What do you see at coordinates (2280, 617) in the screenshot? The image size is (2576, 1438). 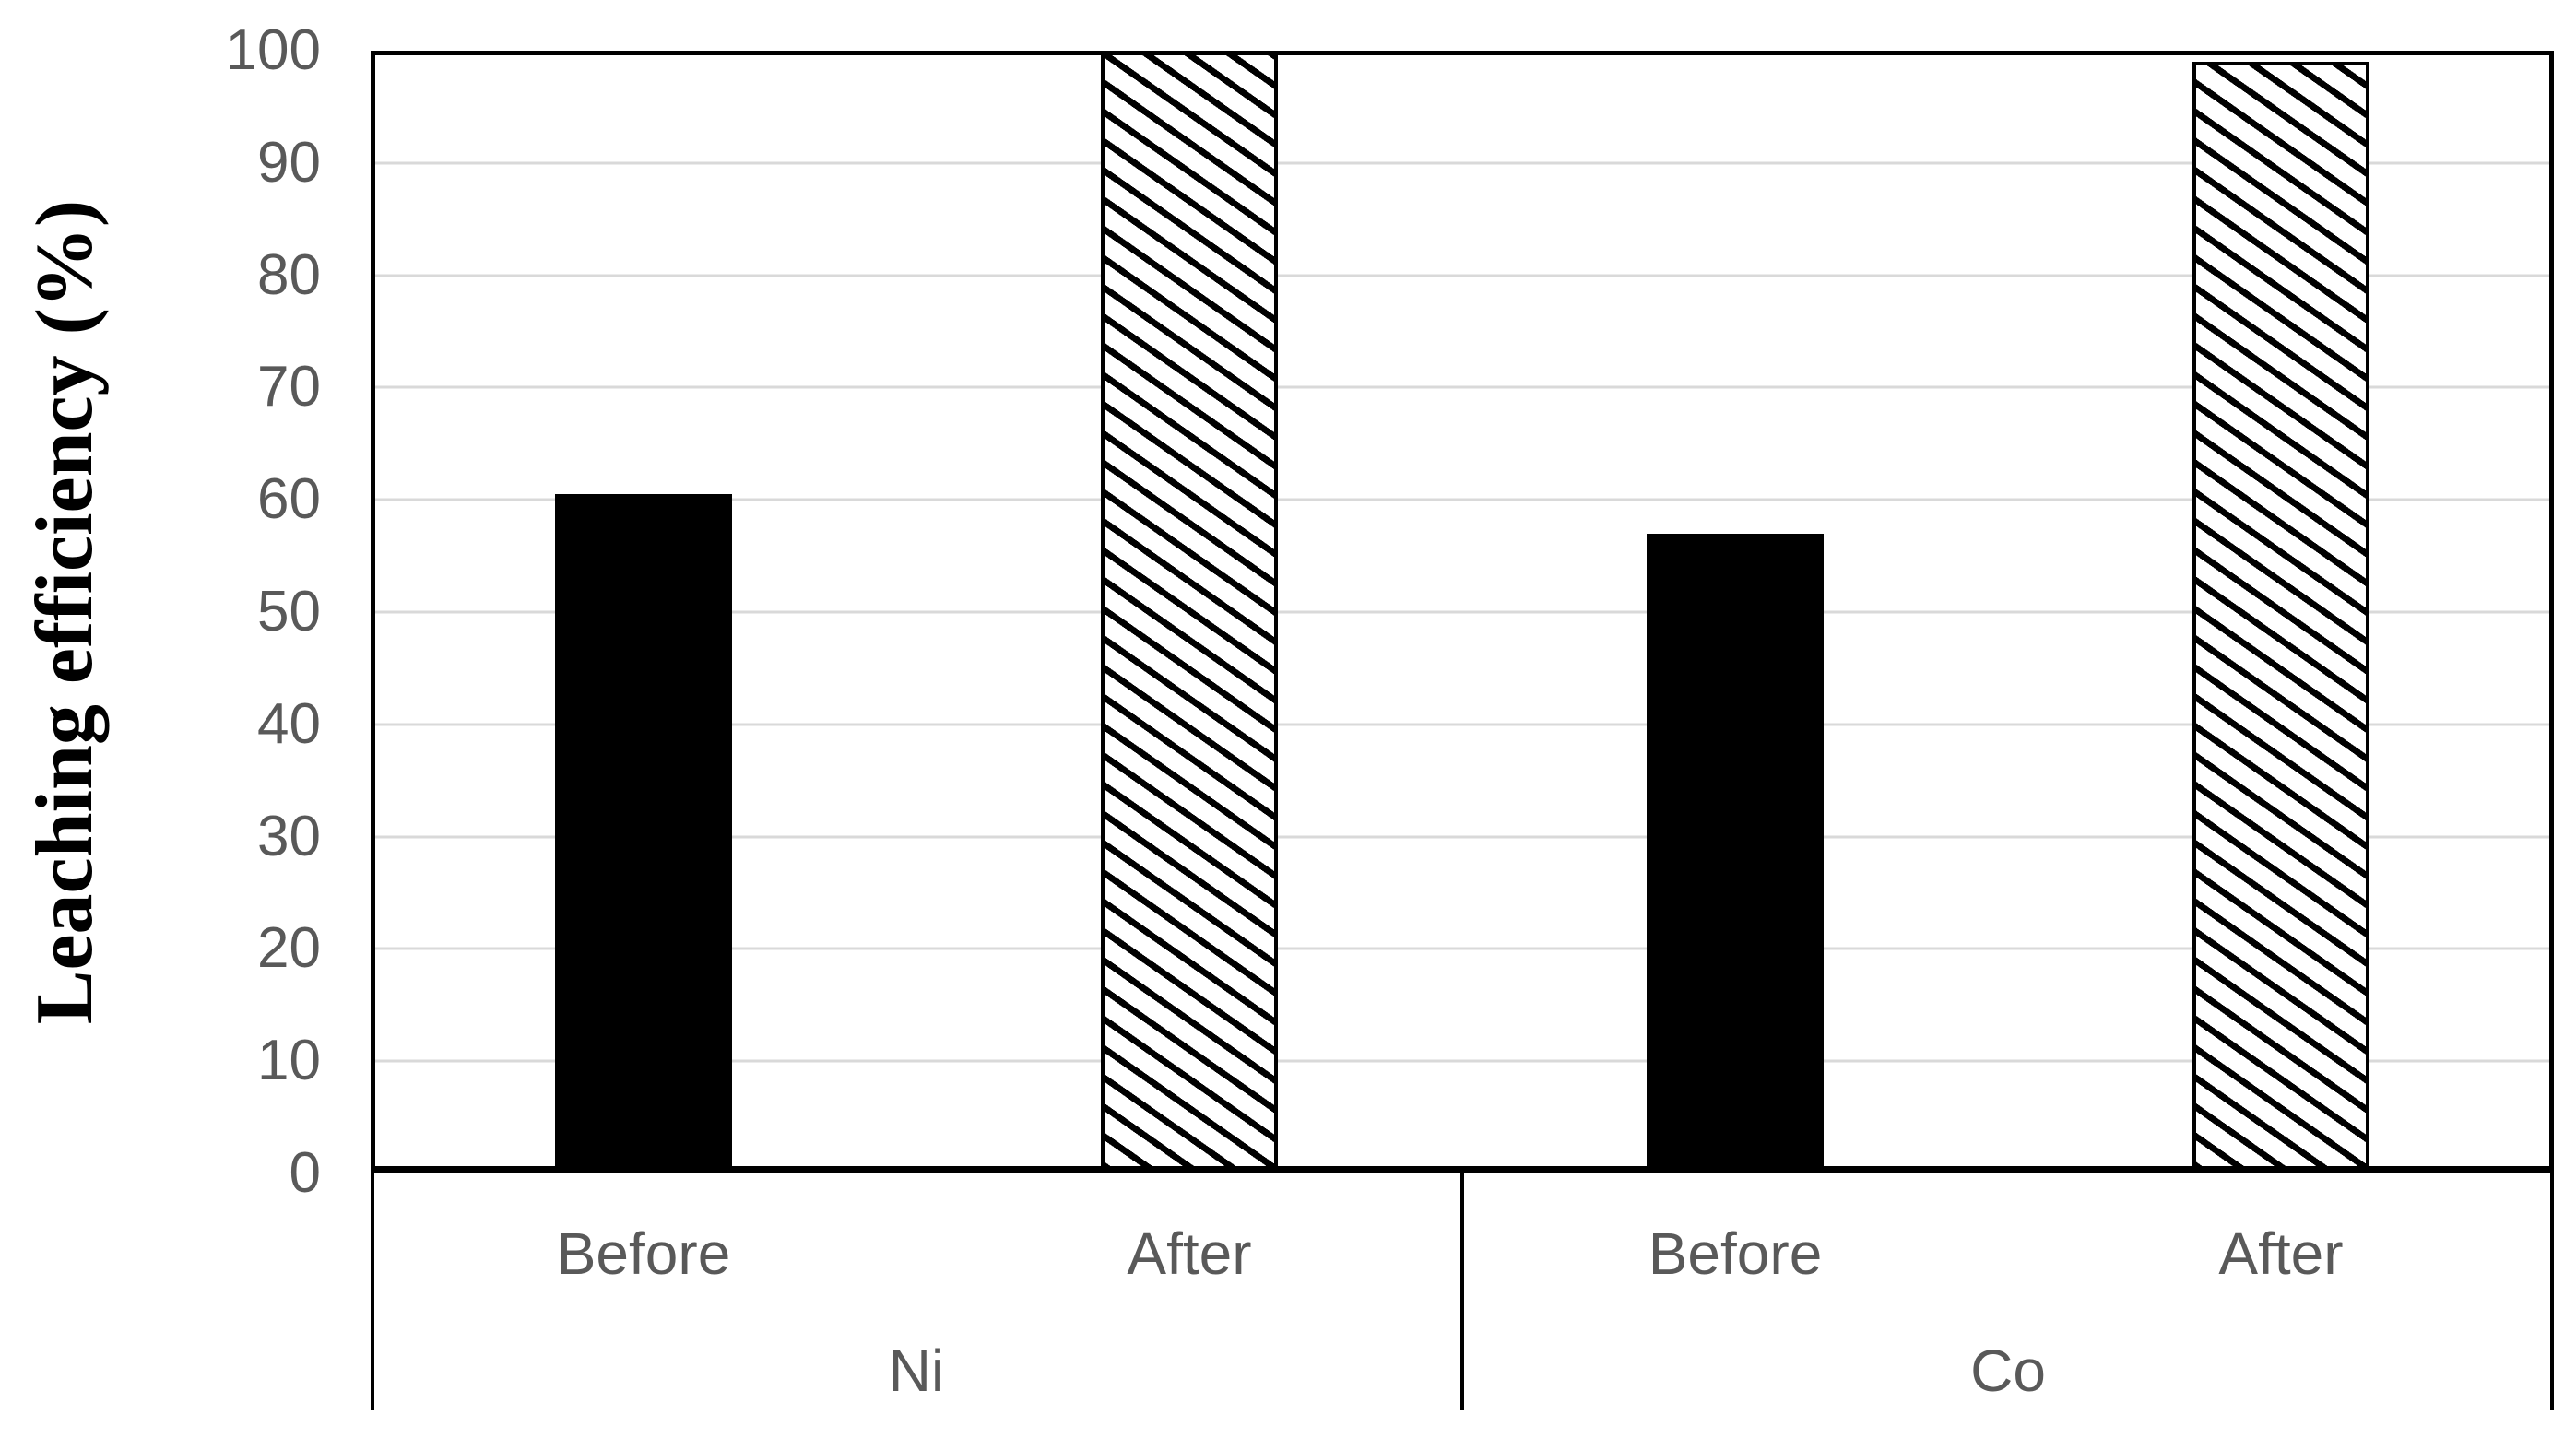 I see `bar-co-after` at bounding box center [2280, 617].